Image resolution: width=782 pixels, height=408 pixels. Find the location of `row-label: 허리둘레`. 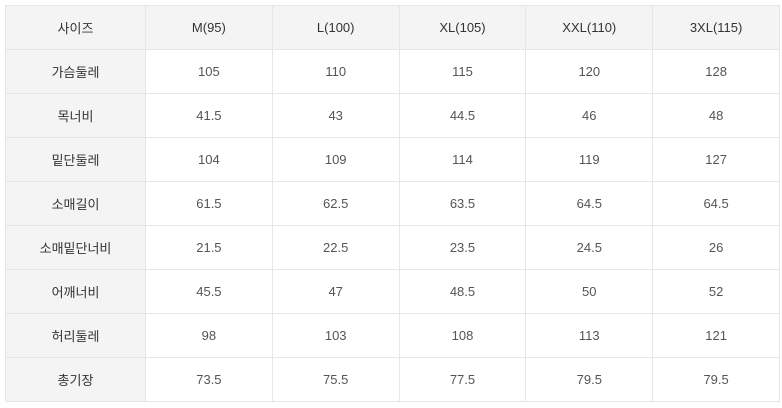

row-label: 허리둘레 is located at coordinates (75, 335).